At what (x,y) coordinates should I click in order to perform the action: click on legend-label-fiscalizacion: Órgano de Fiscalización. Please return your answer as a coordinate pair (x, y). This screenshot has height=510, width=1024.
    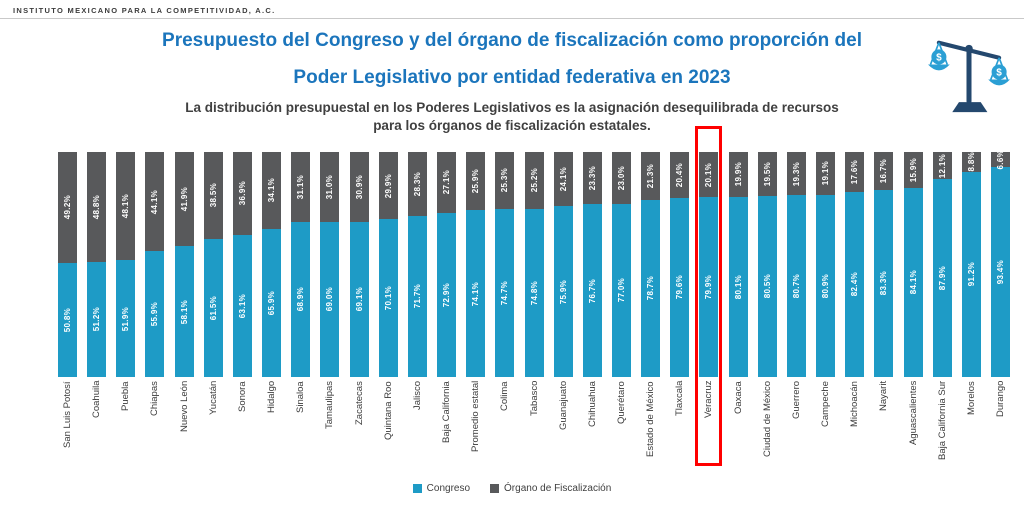
    Looking at the image, I should click on (558, 488).